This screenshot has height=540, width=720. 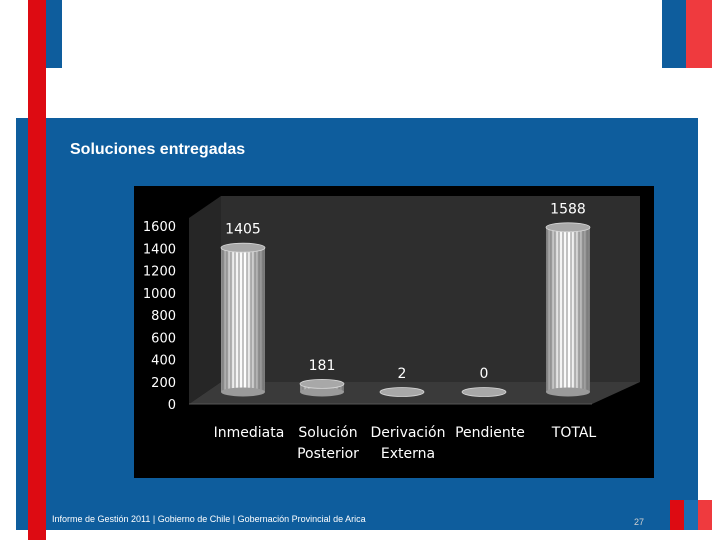 I want to click on bar: 1588, so click(x=568, y=299).